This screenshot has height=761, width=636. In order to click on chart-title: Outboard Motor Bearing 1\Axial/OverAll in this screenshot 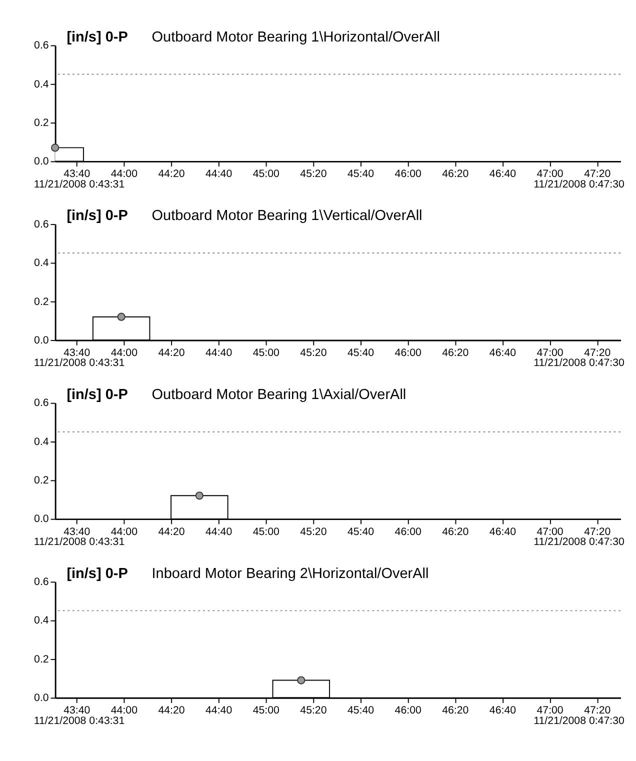, I will do `click(279, 394)`.